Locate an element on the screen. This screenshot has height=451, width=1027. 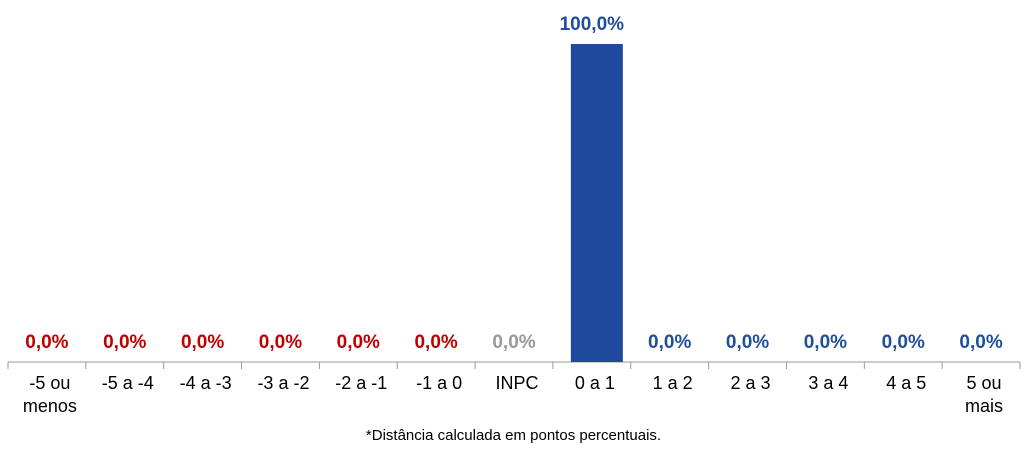
x-tick-label: -2 a -1 is located at coordinates (361, 383).